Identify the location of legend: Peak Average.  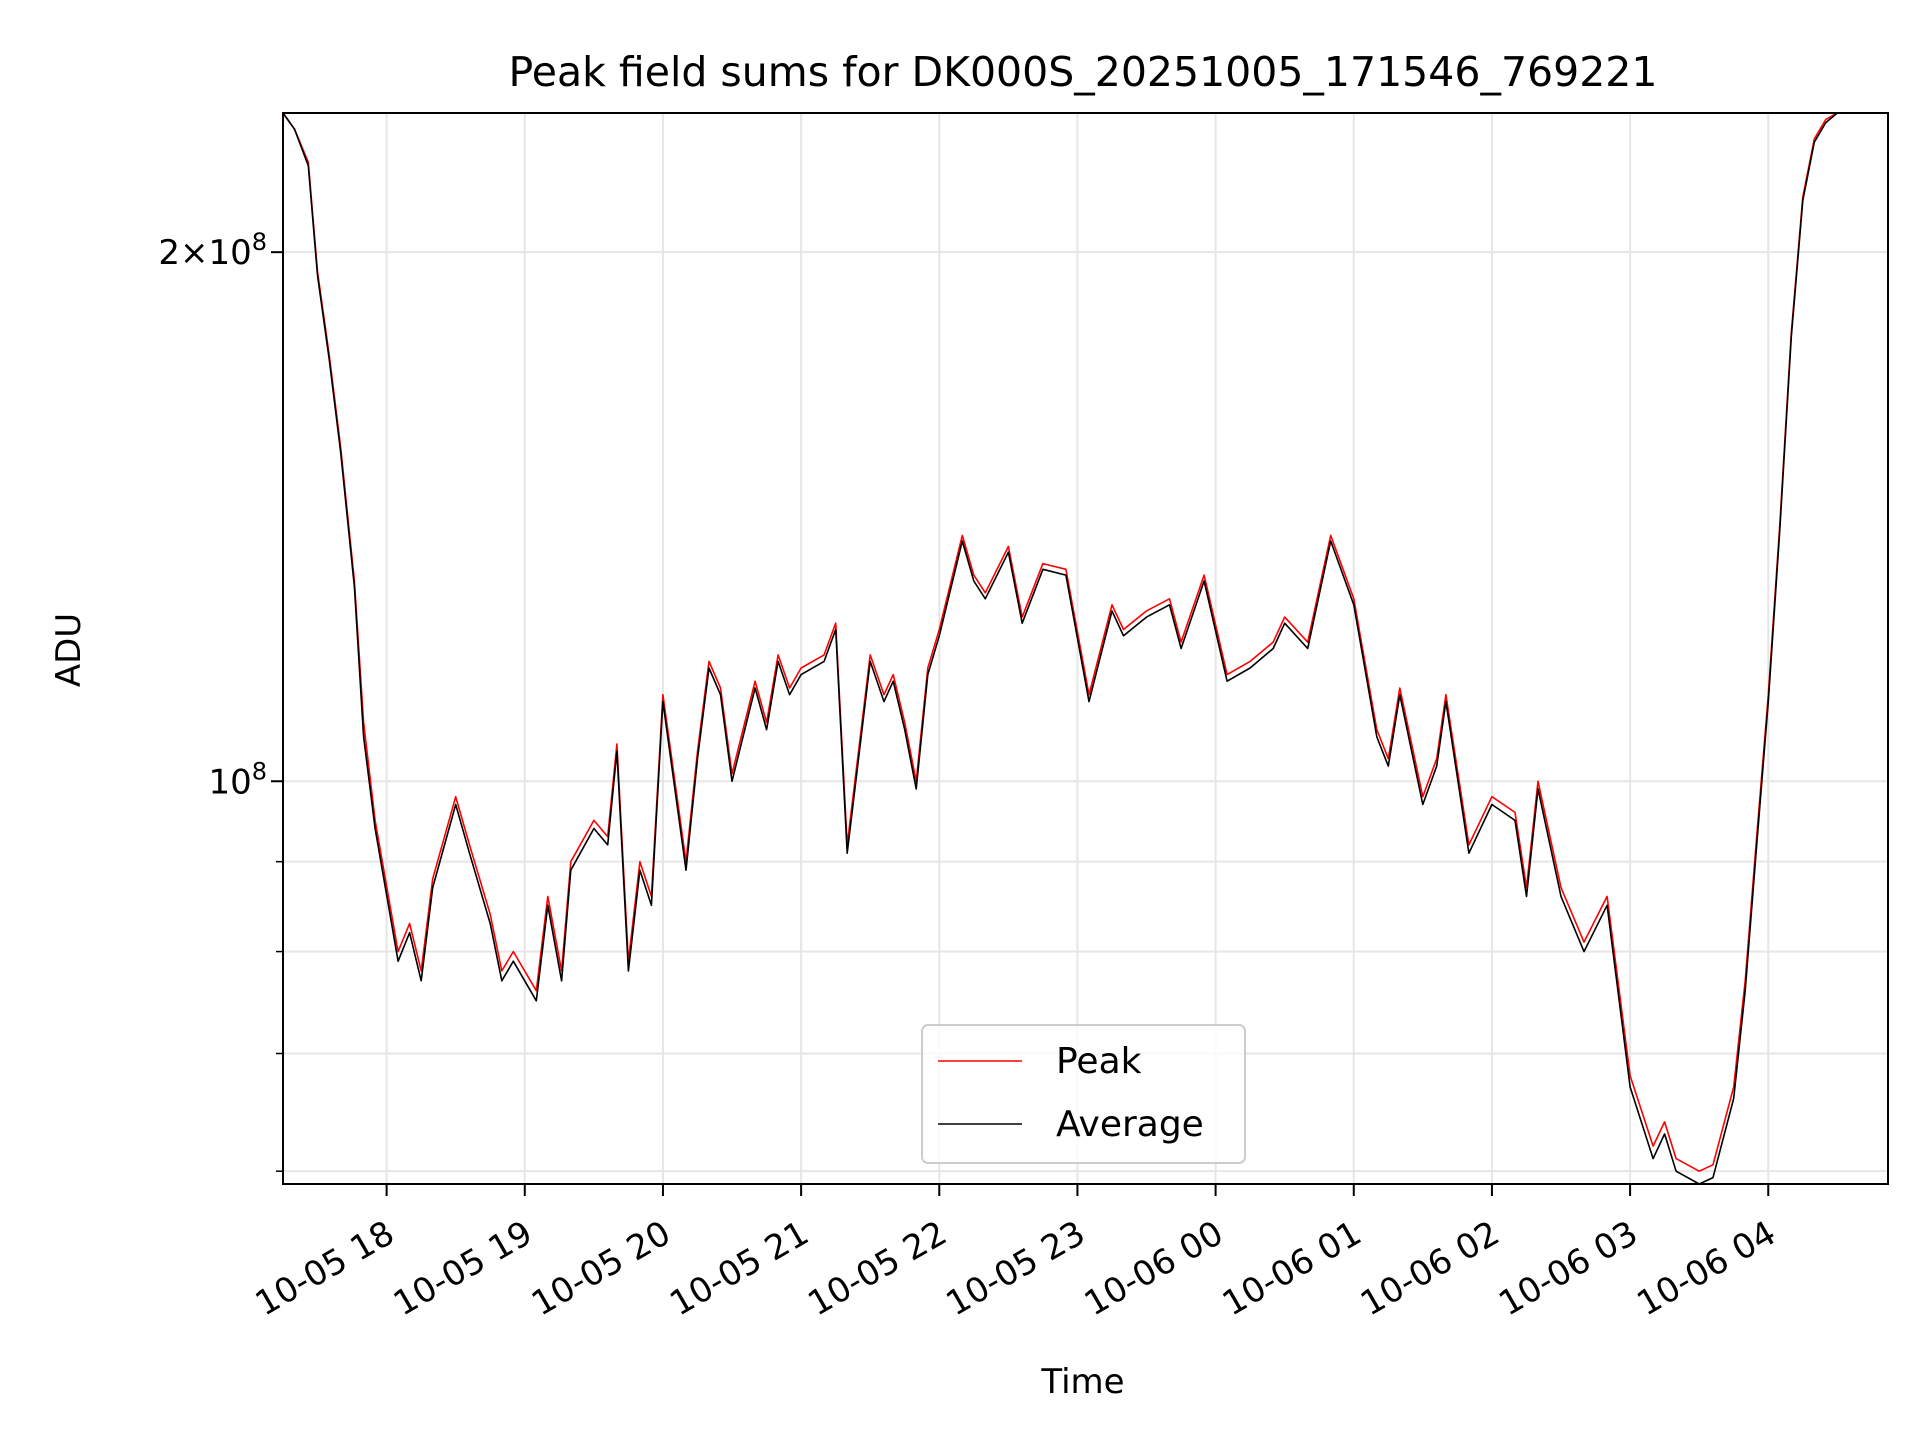
(1083, 1094).